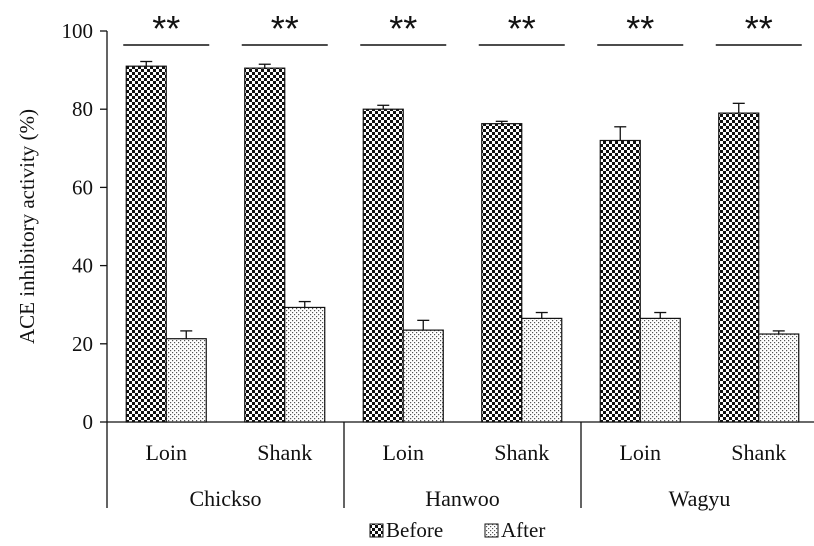  What do you see at coordinates (78, 31) in the screenshot?
I see `y-tick-label: 100` at bounding box center [78, 31].